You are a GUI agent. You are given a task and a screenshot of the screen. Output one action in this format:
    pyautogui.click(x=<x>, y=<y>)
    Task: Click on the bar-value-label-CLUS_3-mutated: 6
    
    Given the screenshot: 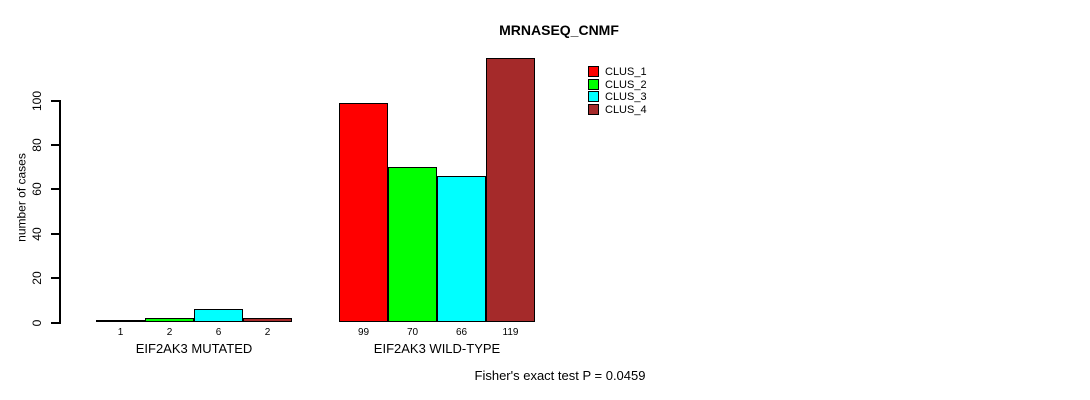 What is the action you would take?
    pyautogui.click(x=218, y=332)
    